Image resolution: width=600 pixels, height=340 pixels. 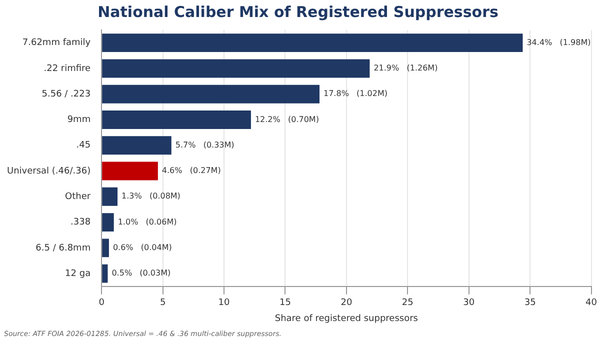 What do you see at coordinates (66, 94) in the screenshot?
I see `y-tick-label: 5.56 / .223` at bounding box center [66, 94].